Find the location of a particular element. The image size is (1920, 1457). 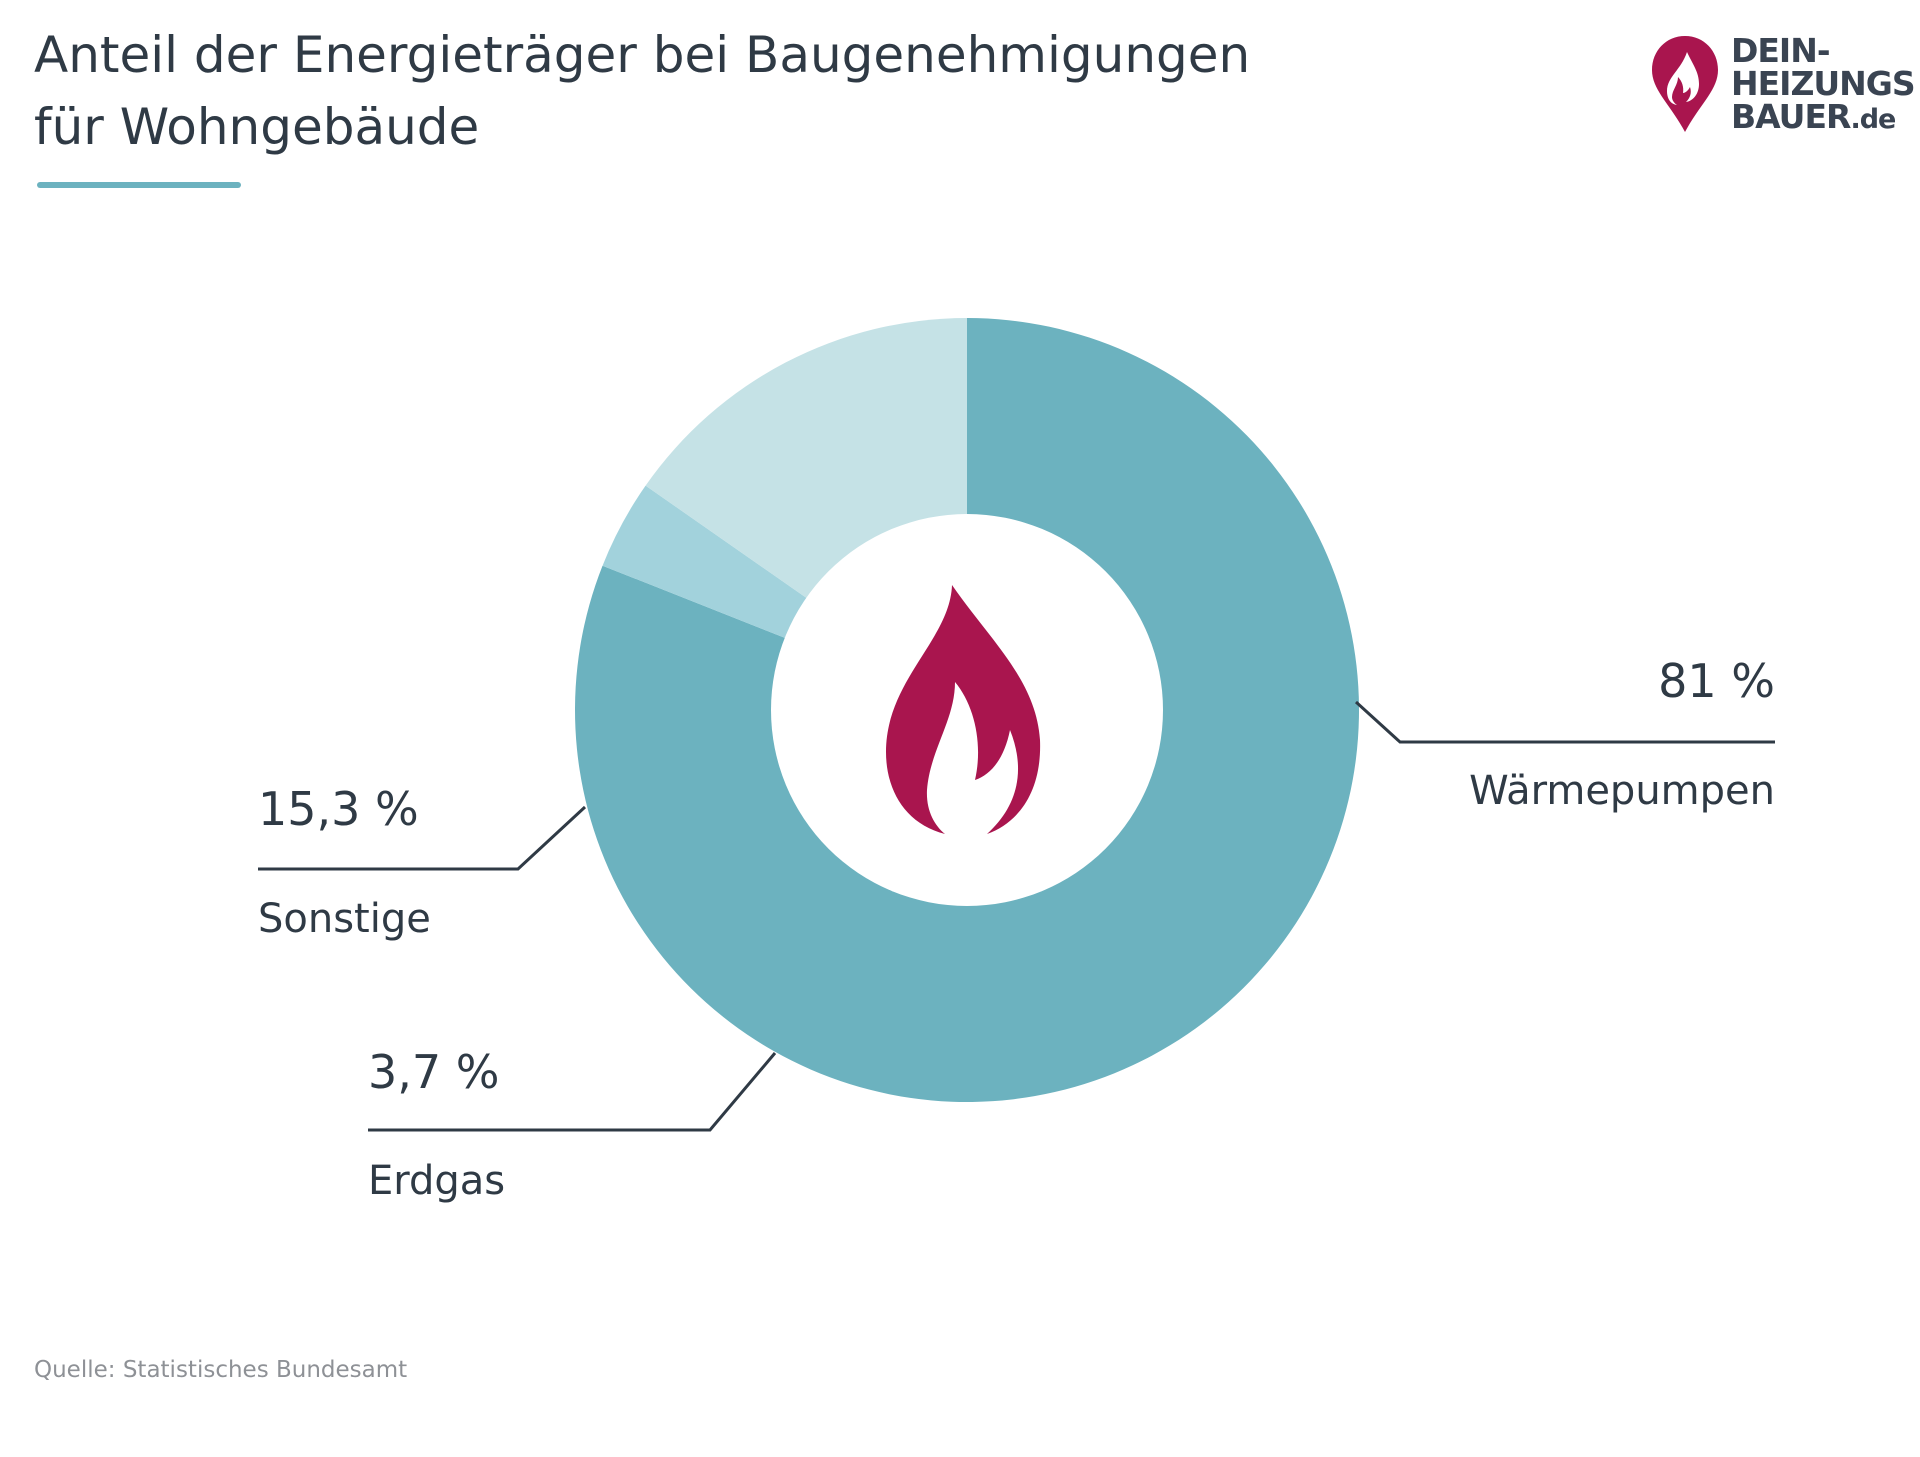

flame-icon is located at coordinates (963, 709).